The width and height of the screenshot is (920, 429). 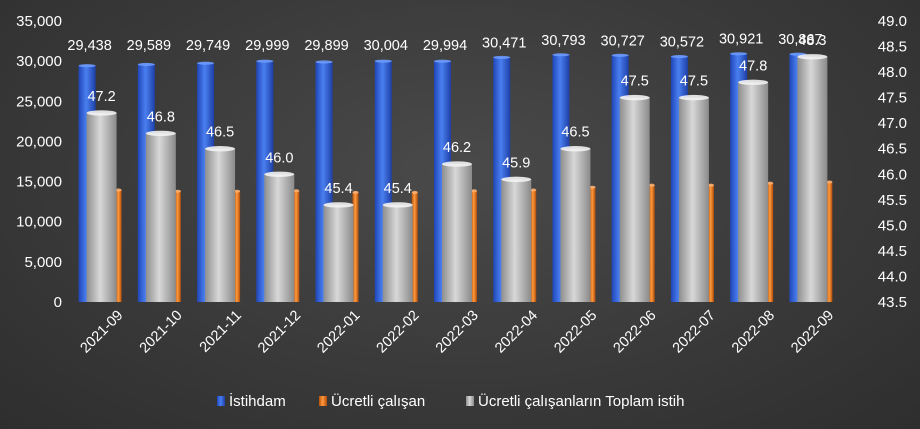 I want to click on y-right-tick-label: 47.0, so click(x=892, y=123).